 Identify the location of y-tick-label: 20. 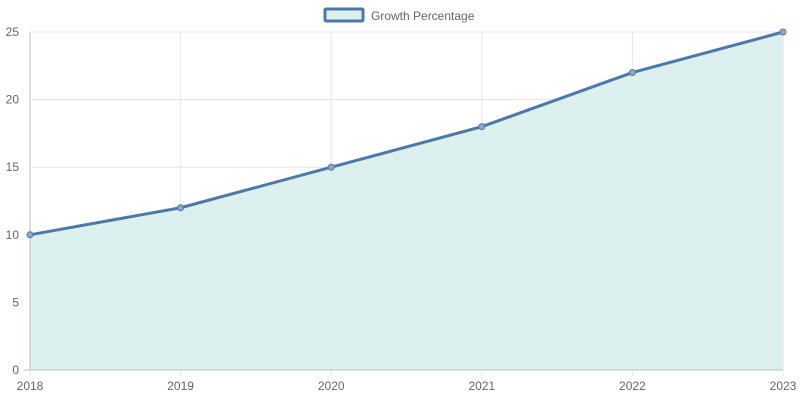
(13, 100).